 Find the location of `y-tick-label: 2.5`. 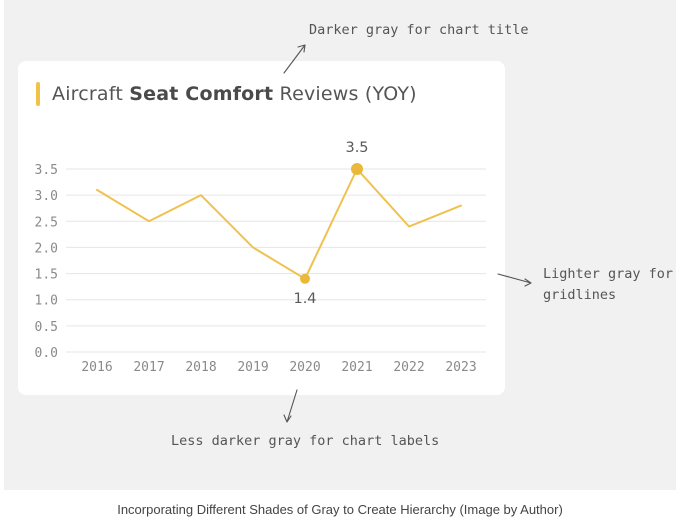

y-tick-label: 2.5 is located at coordinates (46, 222).